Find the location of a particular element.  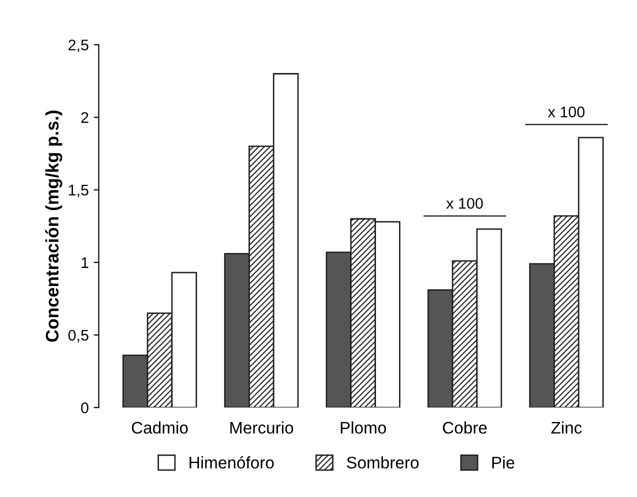

x-tick-label: Cadmio is located at coordinates (160, 427).